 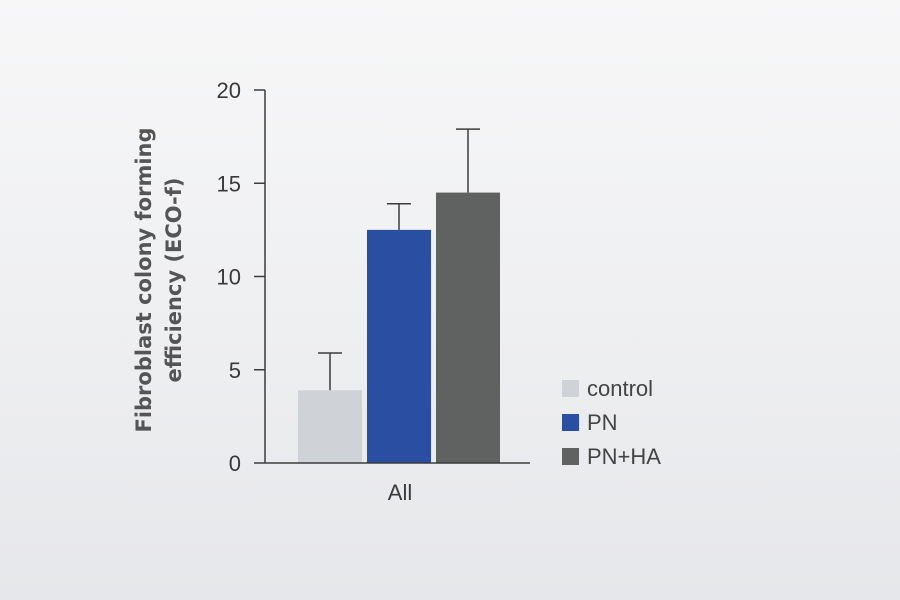 What do you see at coordinates (241, 277) in the screenshot?
I see `y-axis: 0 5 10 15 20` at bounding box center [241, 277].